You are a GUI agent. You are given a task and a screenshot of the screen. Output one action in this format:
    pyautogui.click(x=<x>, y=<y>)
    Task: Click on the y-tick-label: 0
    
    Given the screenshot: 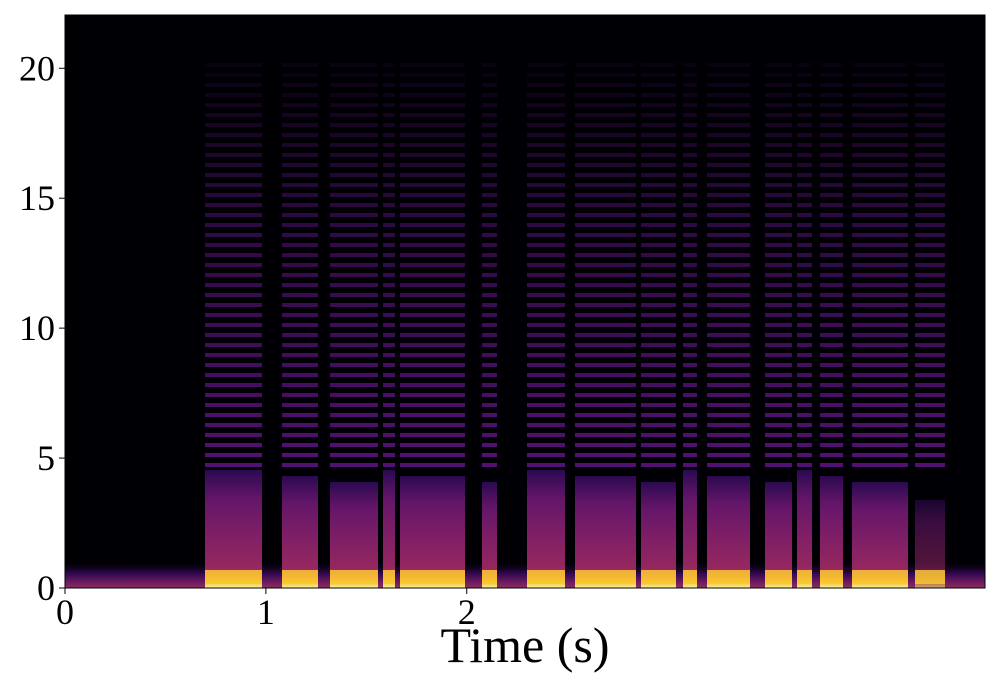 What is the action you would take?
    pyautogui.click(x=46, y=588)
    